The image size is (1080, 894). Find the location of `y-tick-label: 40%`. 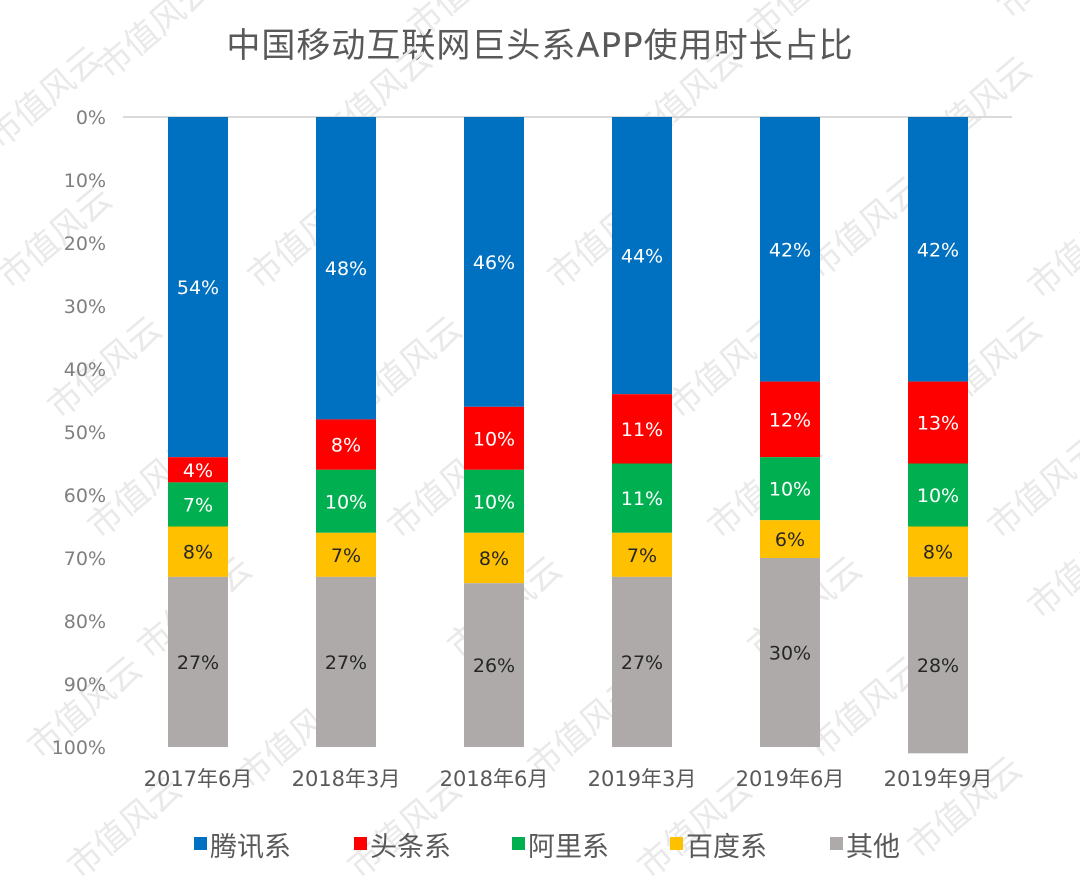

y-tick-label: 40% is located at coordinates (85, 370).